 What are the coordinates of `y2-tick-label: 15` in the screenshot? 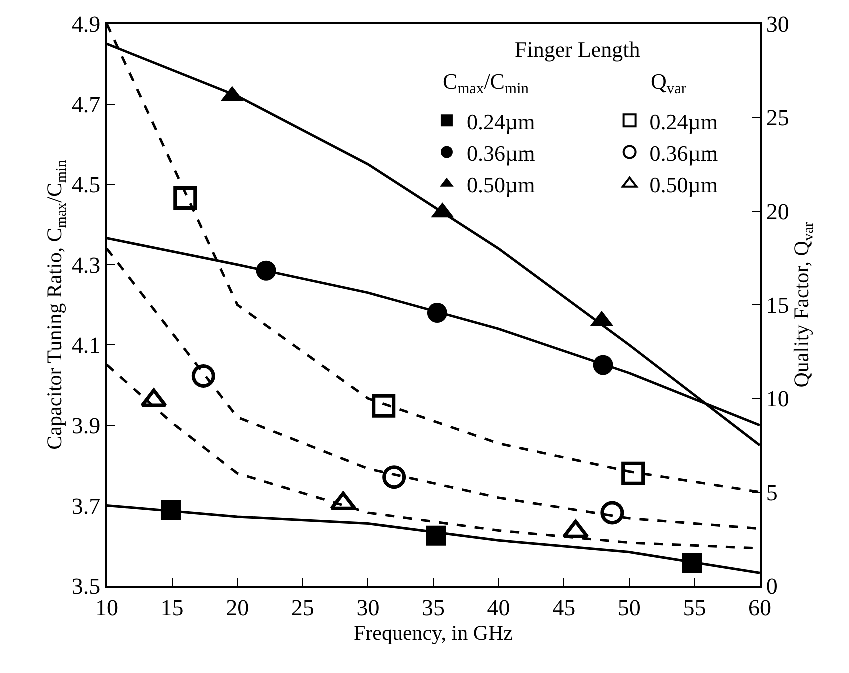 It's located at (778, 305).